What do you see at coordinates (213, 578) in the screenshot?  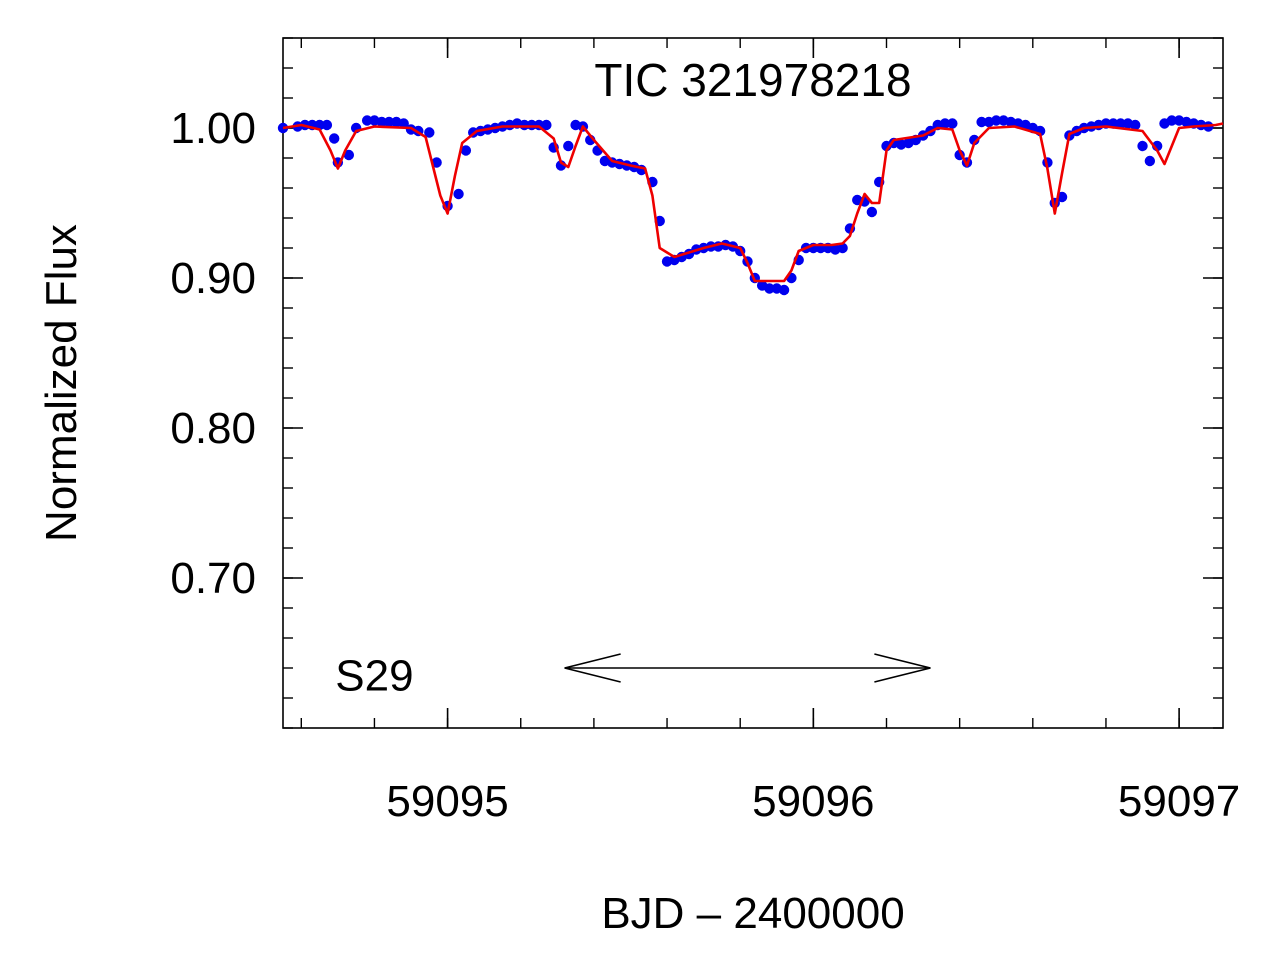 I see `y-tick-label: 0.70` at bounding box center [213, 578].